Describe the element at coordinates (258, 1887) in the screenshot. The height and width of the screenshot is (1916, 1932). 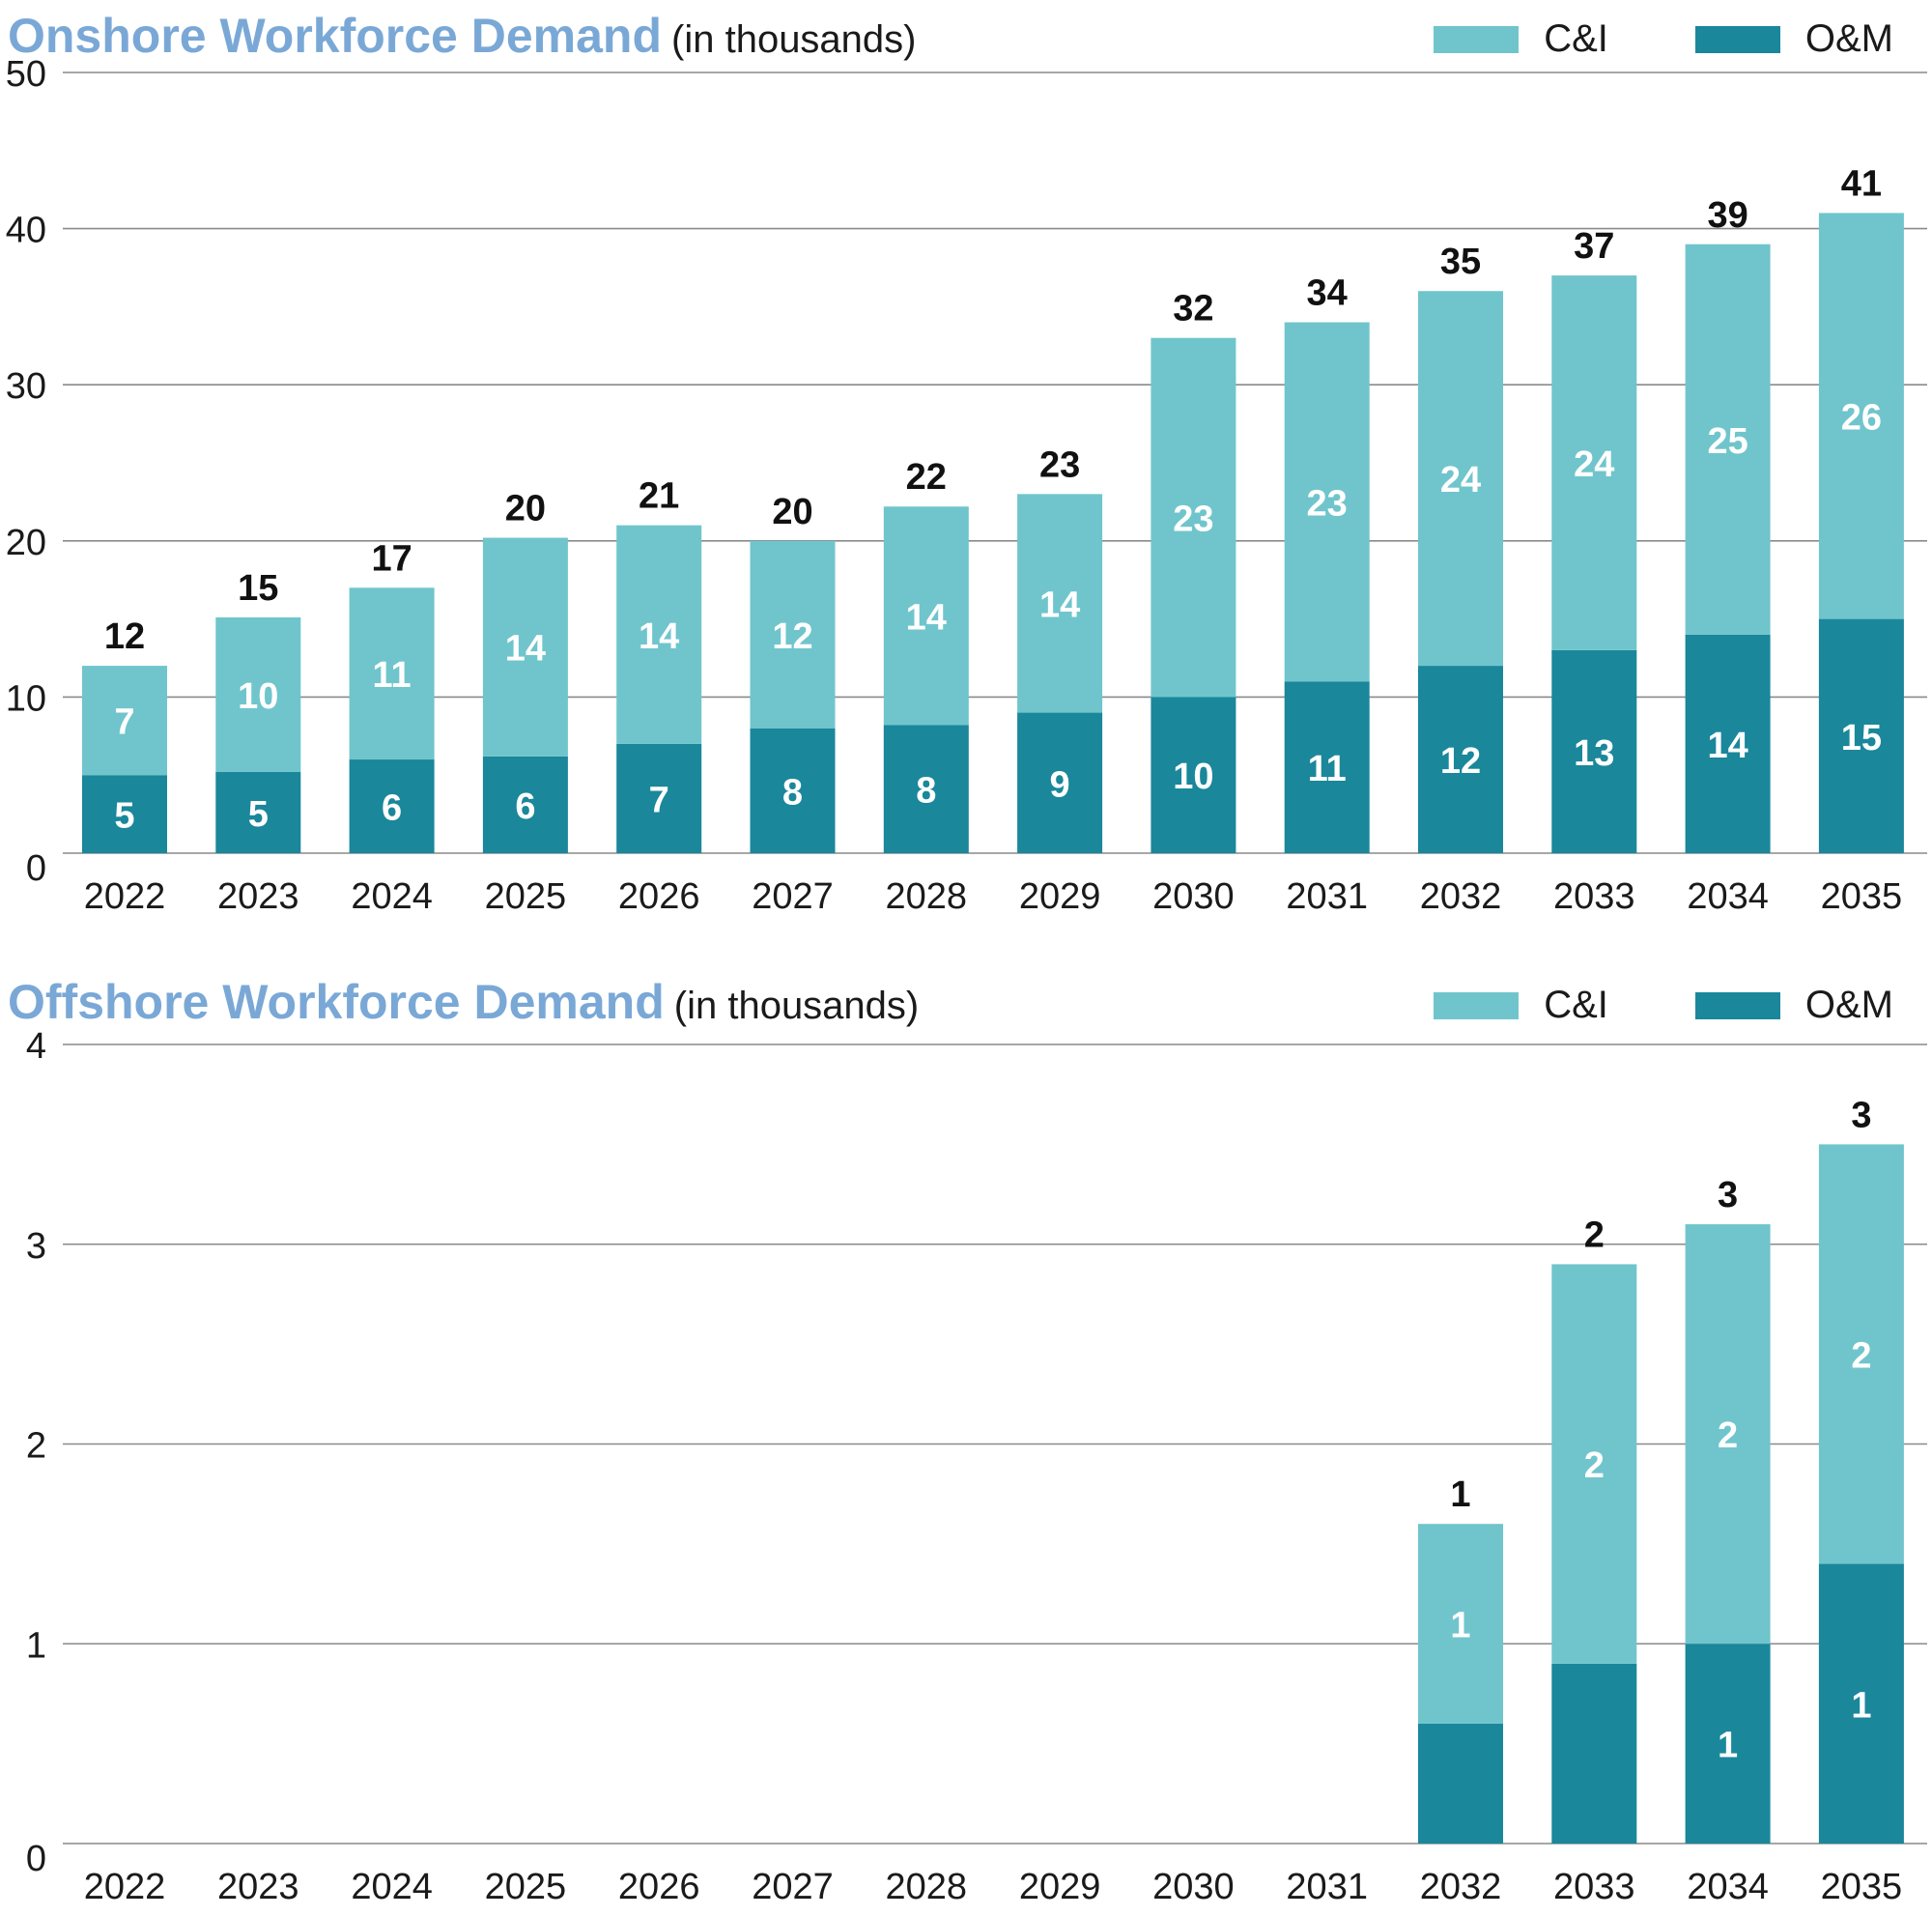
I see `offshore-x-tick-label: 2023` at that location.